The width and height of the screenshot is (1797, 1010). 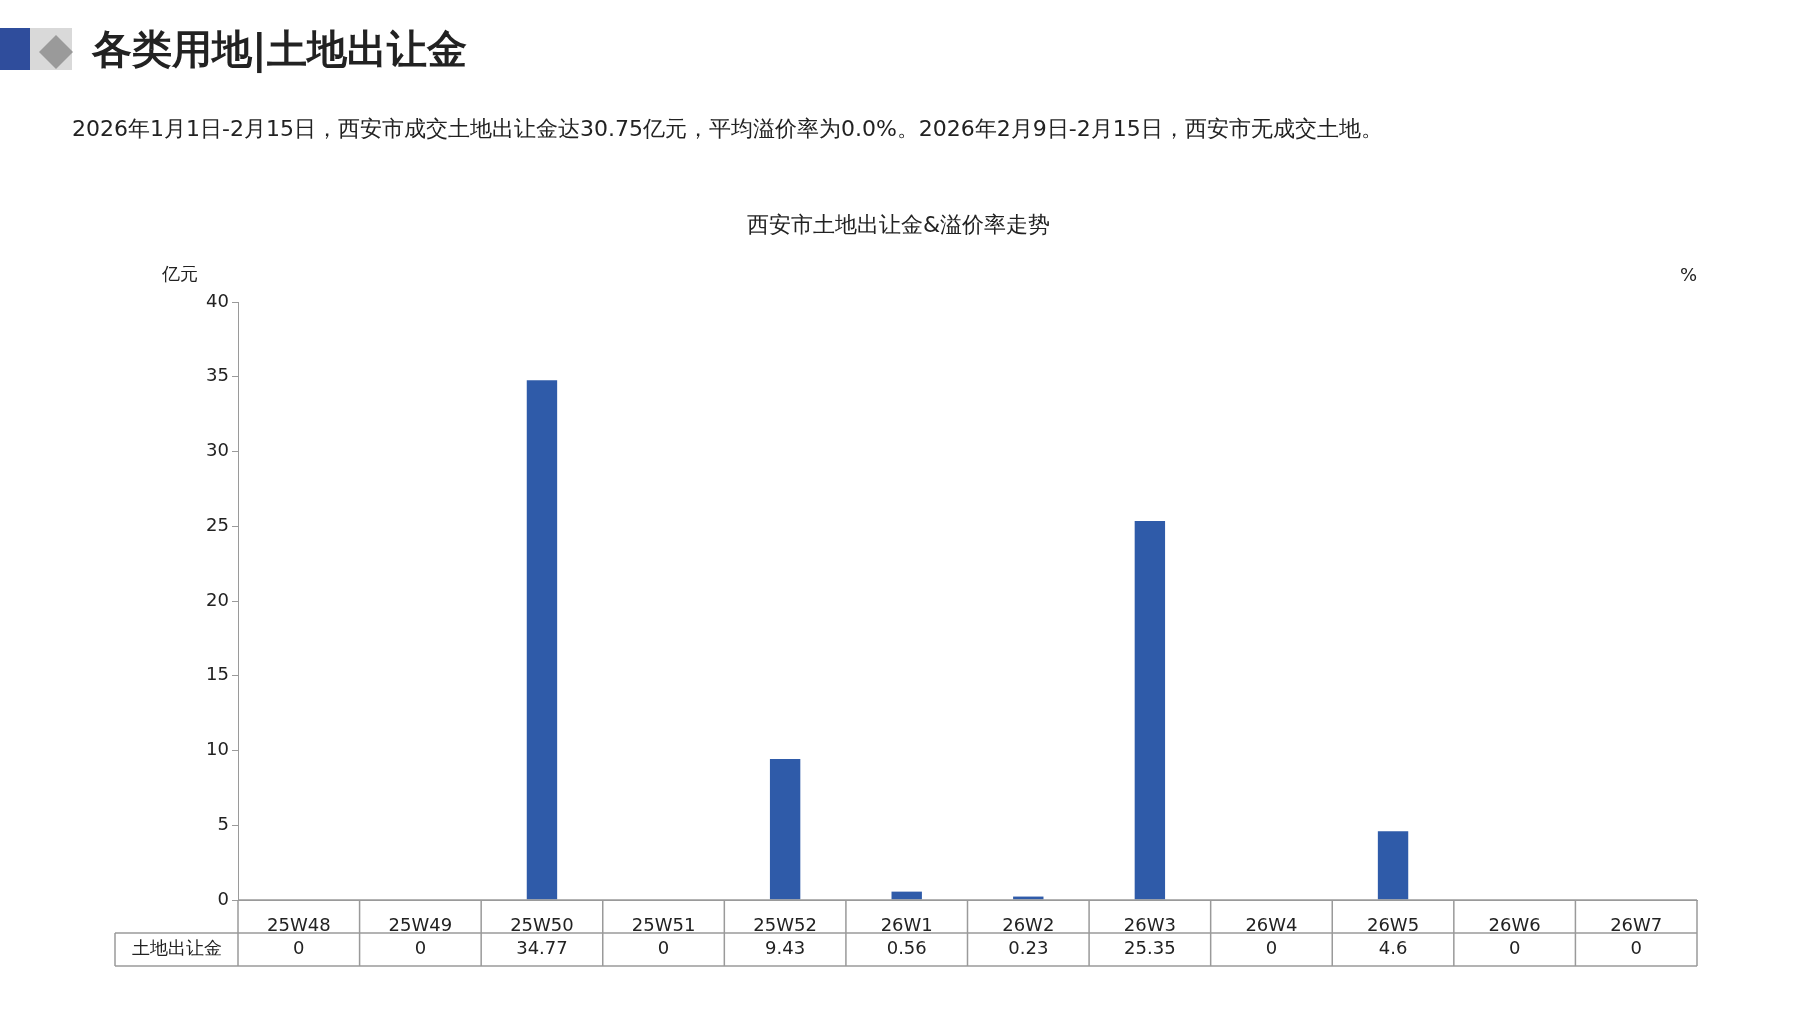 What do you see at coordinates (898, 225) in the screenshot?
I see `chart-title: 西安市土地出让金&溢价率走势` at bounding box center [898, 225].